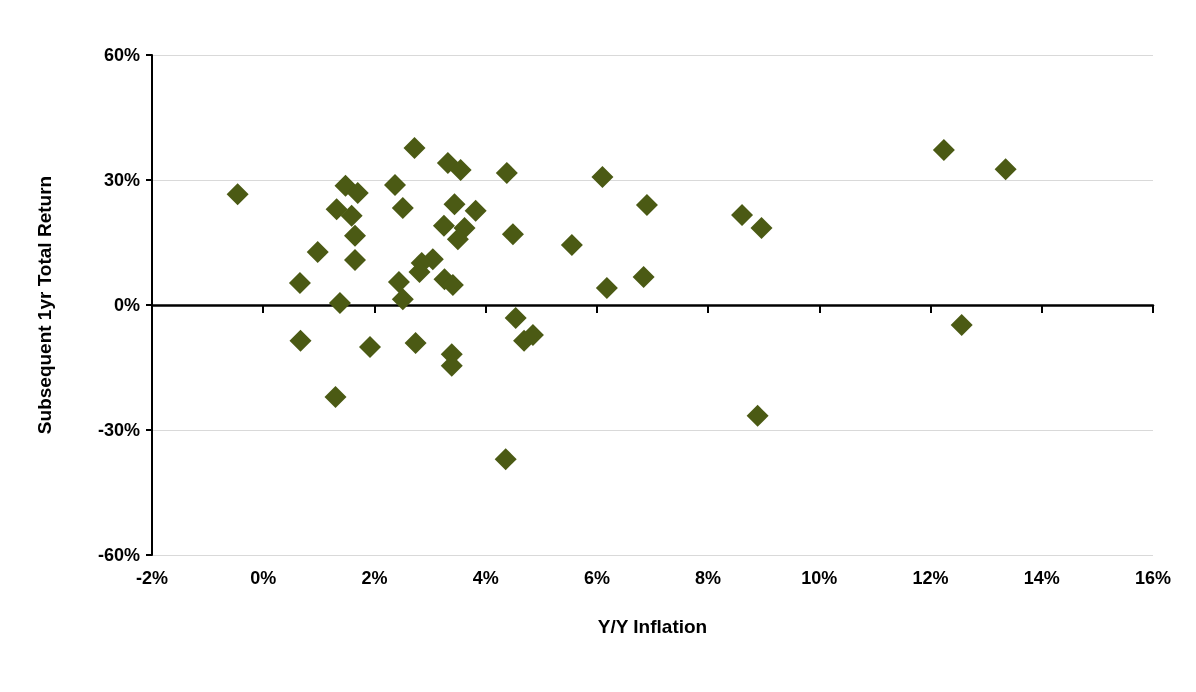 The width and height of the screenshot is (1196, 692). What do you see at coordinates (263, 578) in the screenshot?
I see `x-tick-label: 0%` at bounding box center [263, 578].